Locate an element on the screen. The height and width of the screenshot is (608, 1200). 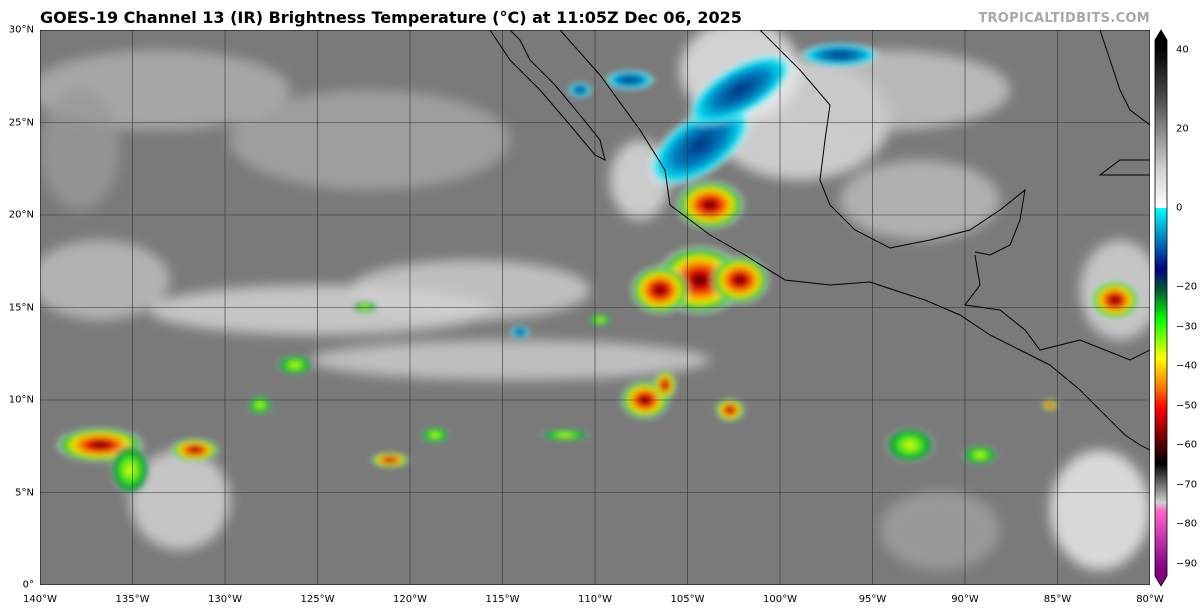
lon-label: 80°W is located at coordinates (1150, 599).